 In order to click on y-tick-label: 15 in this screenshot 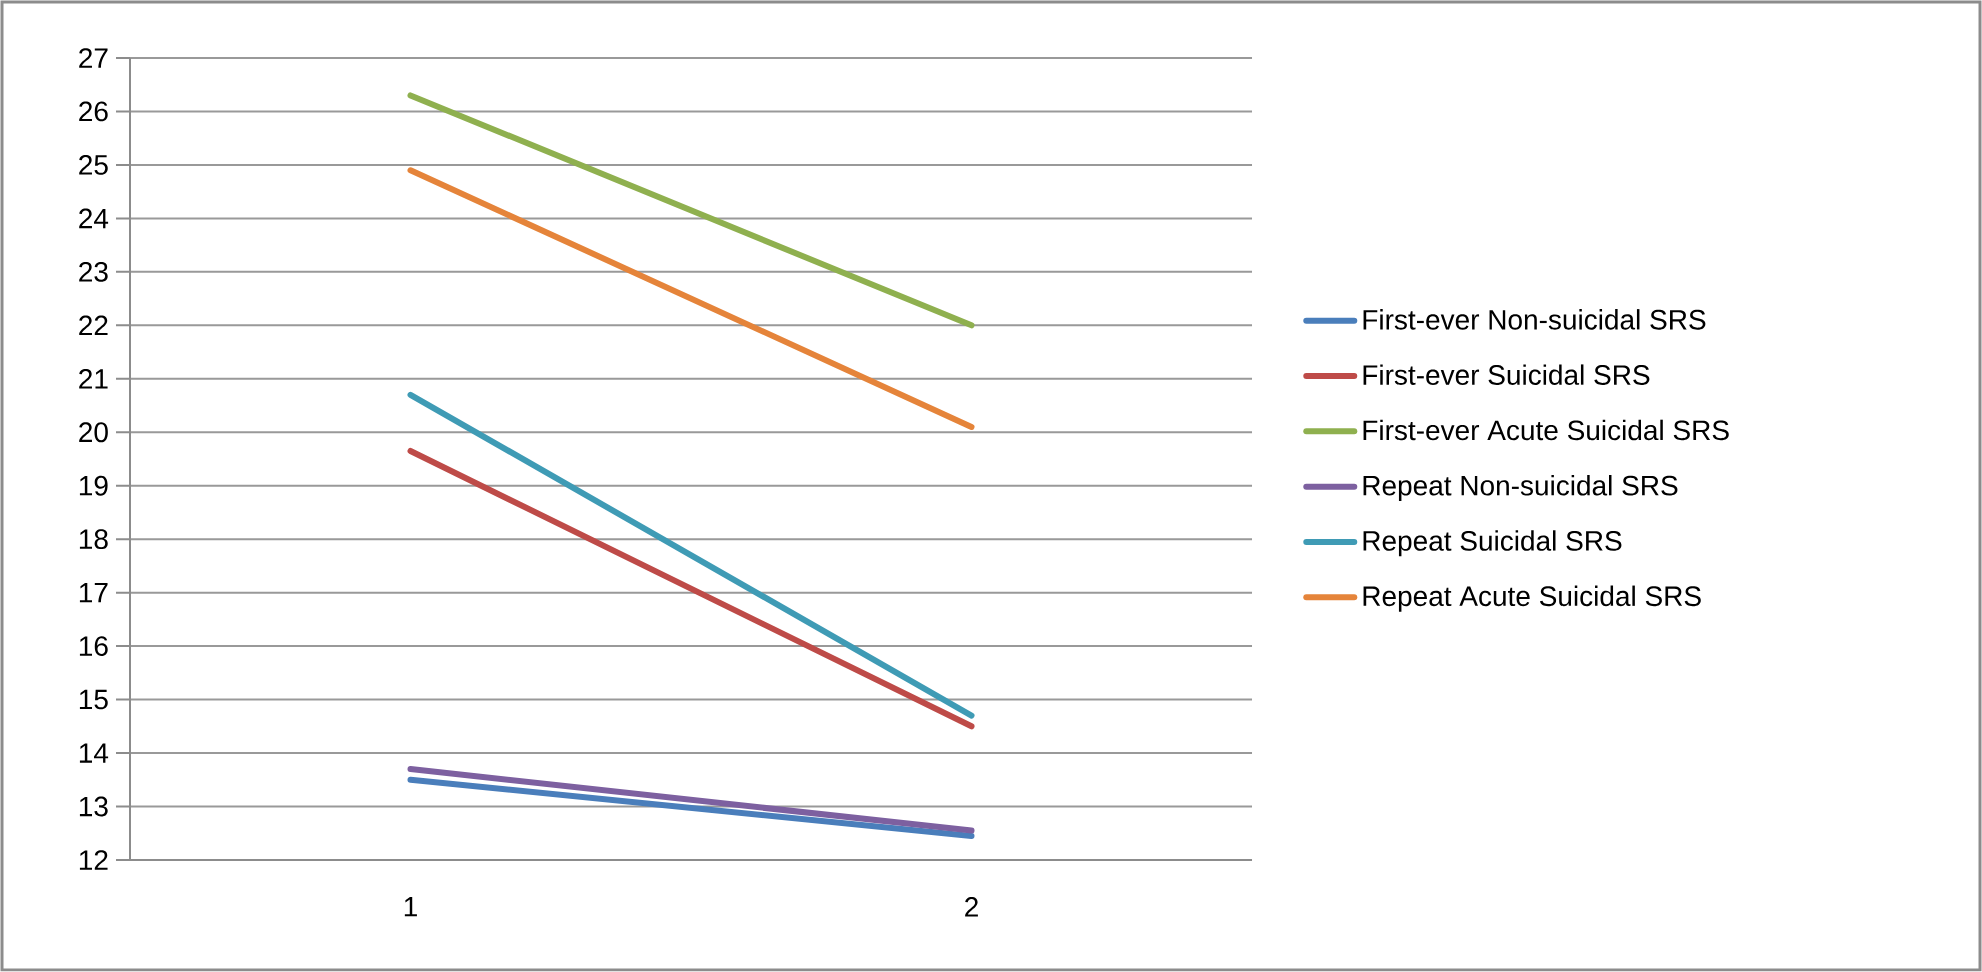, I will do `click(93, 699)`.